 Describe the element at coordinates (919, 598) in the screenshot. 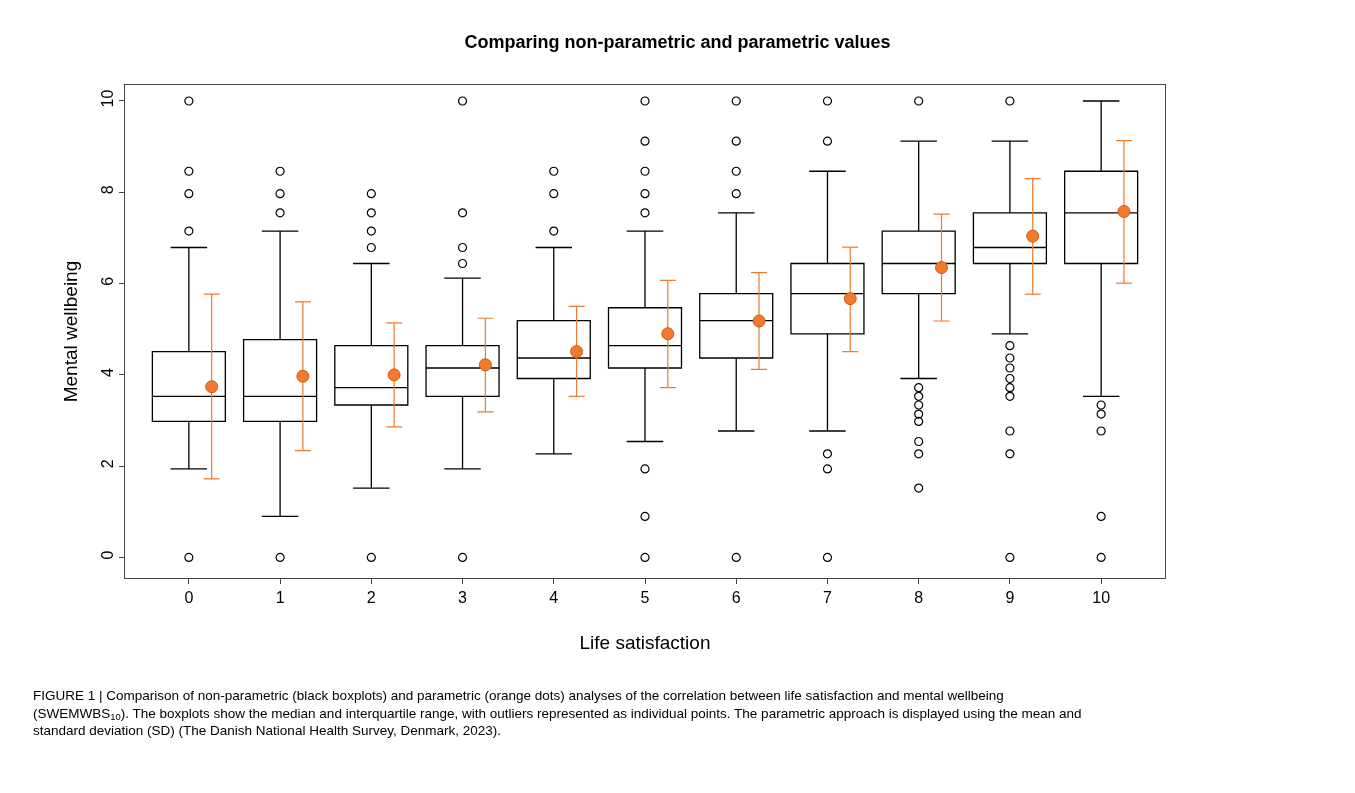

I see `x-tick-label: 8` at that location.